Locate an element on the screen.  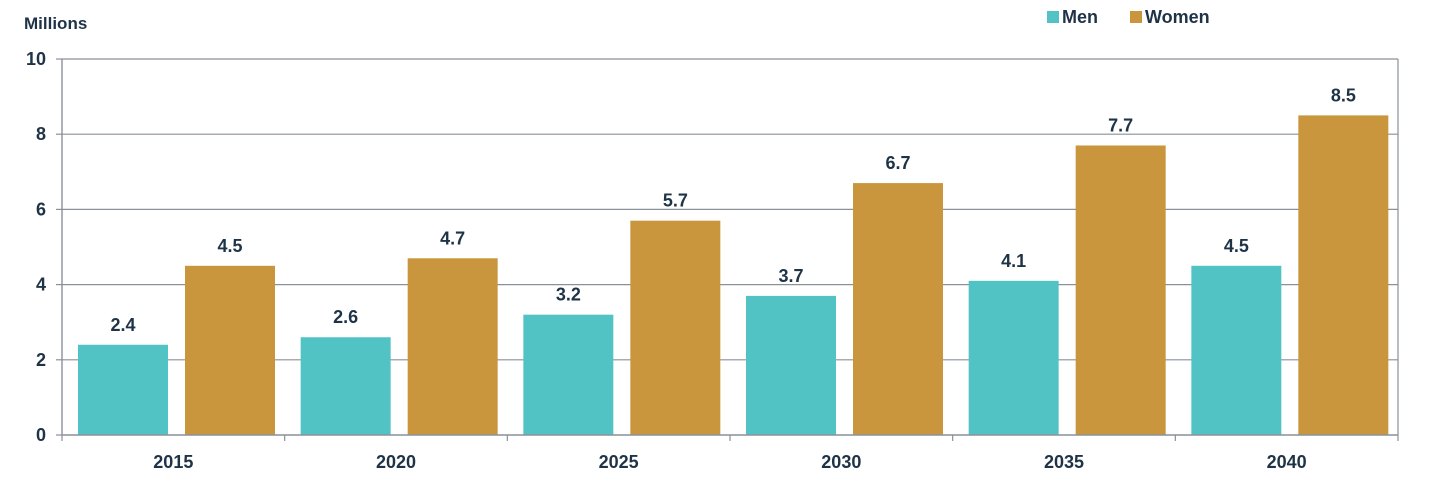
bar-women-2025 is located at coordinates (675, 327).